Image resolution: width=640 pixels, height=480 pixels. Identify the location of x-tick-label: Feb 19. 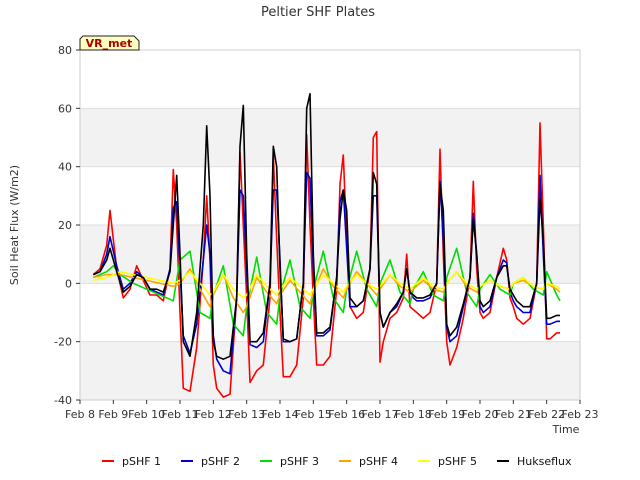
(446, 414).